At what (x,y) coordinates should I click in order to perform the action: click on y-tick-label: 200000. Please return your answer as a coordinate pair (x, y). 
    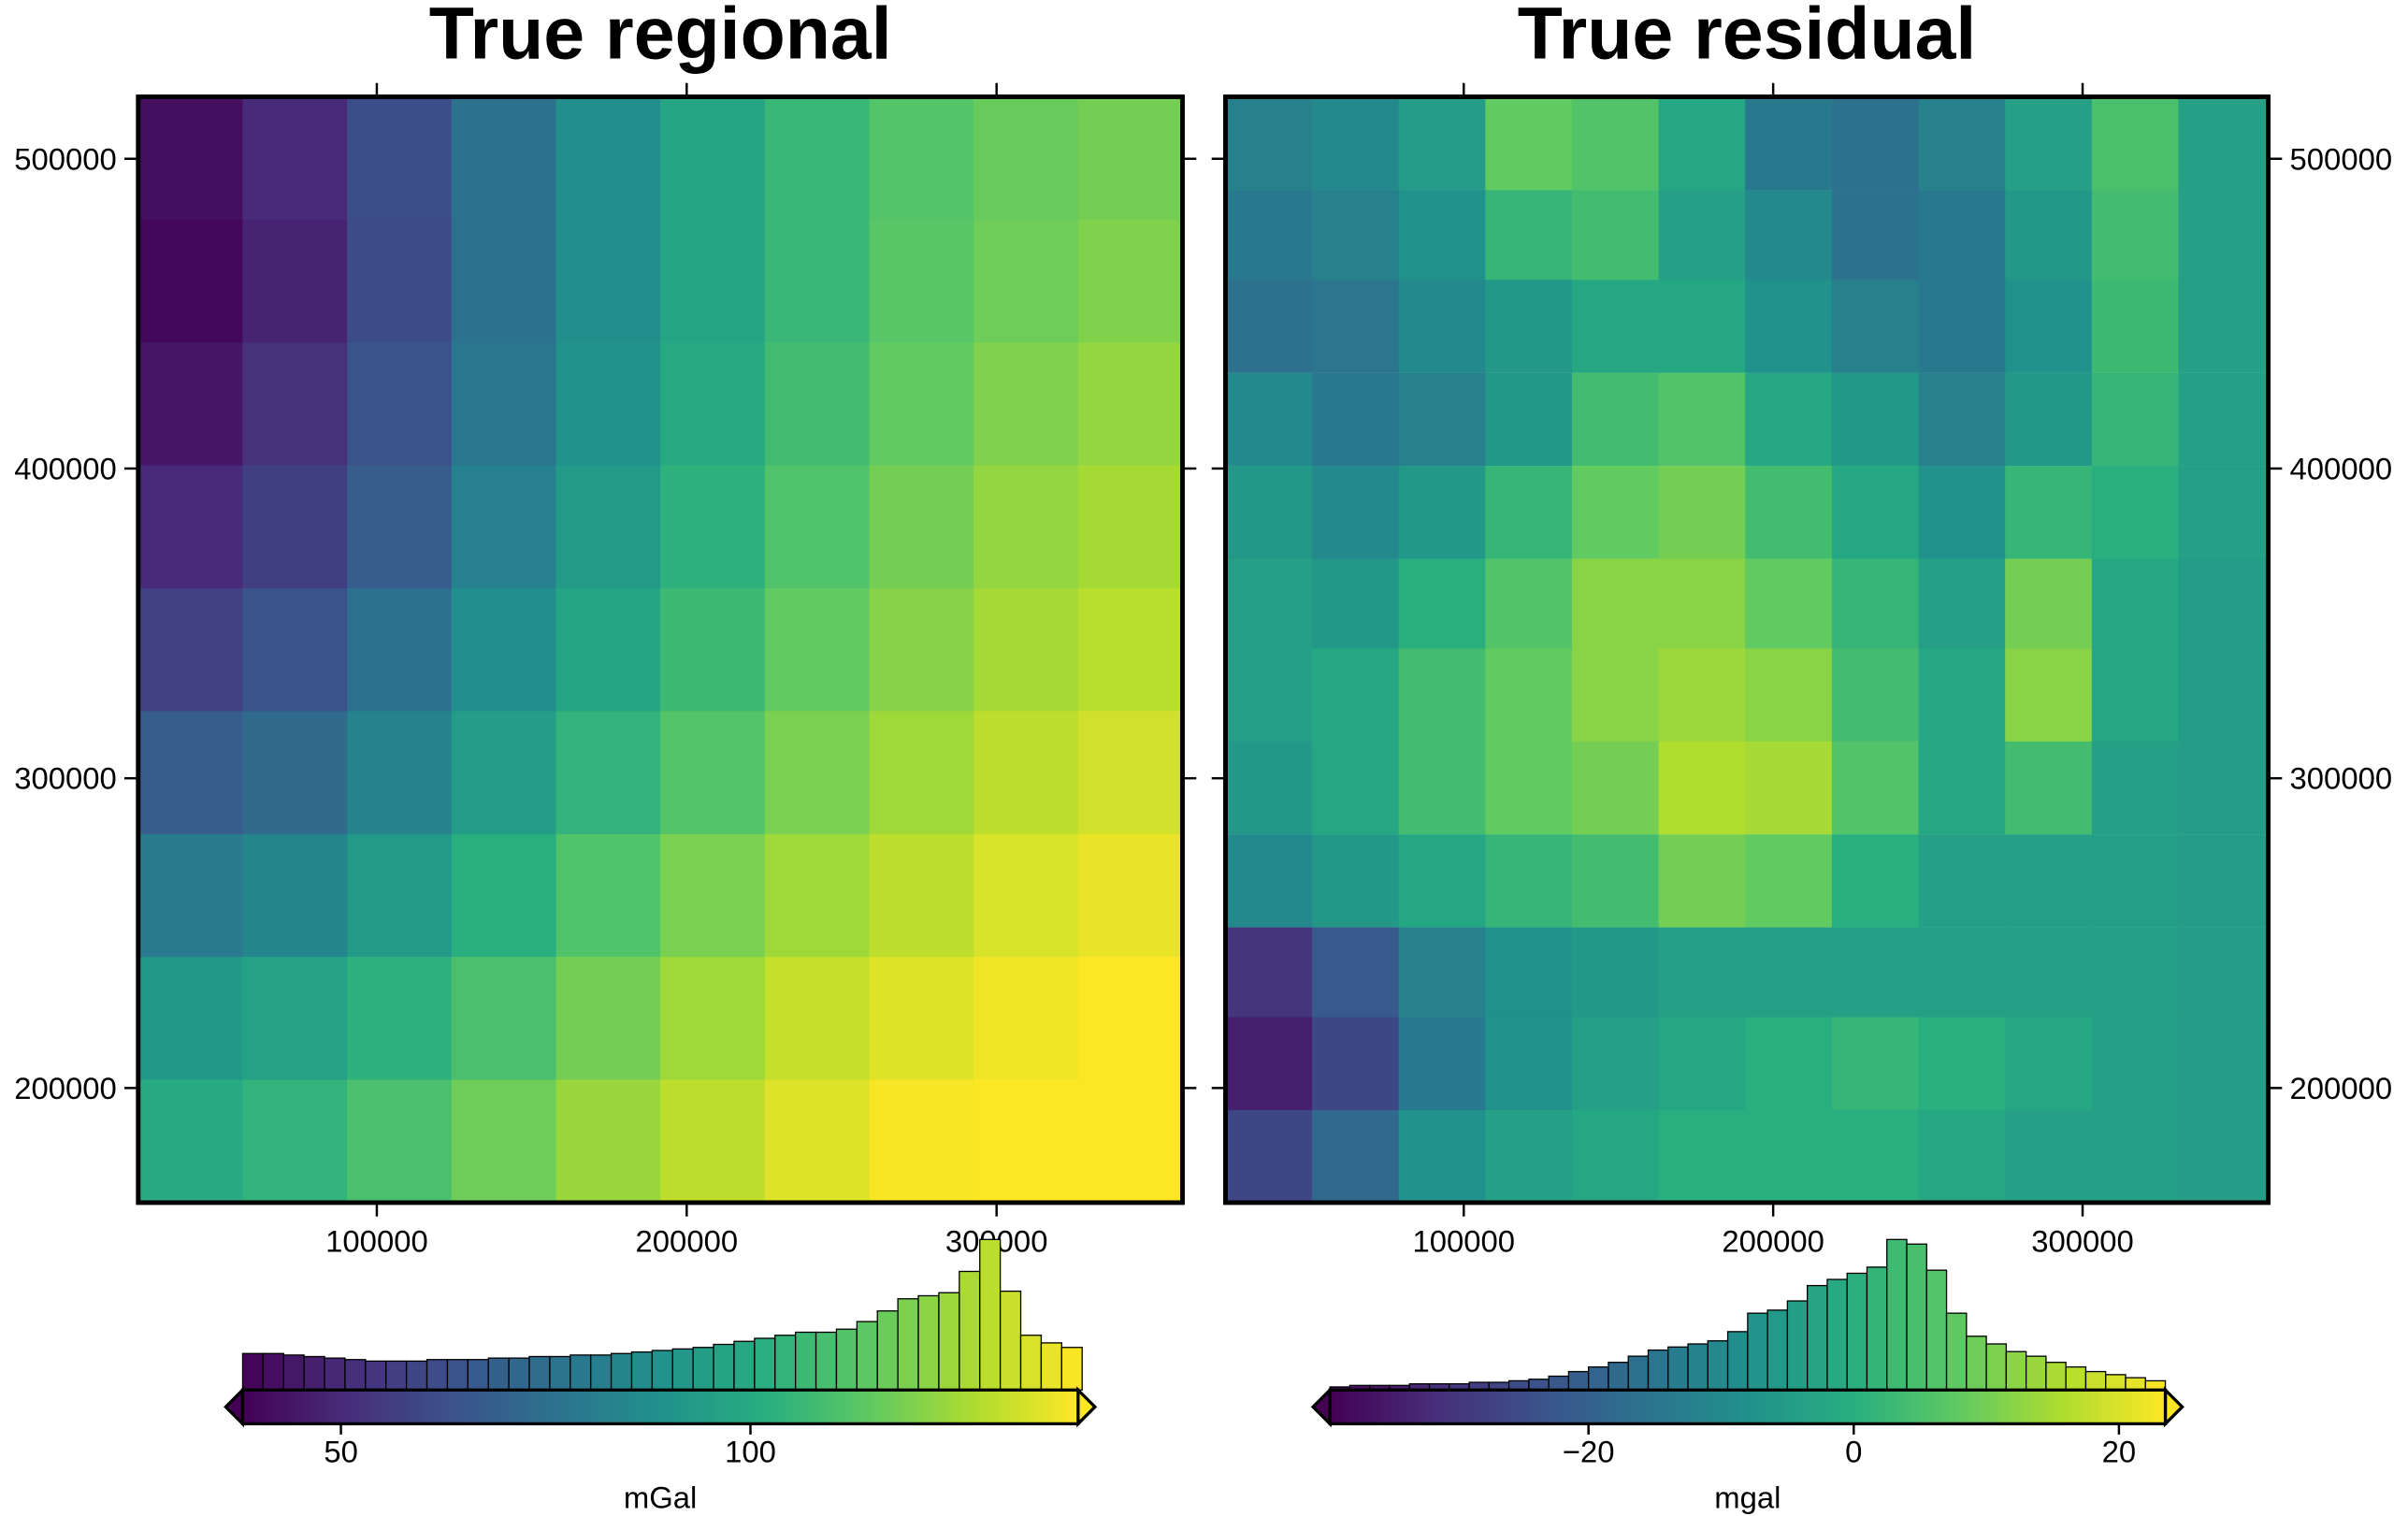
    Looking at the image, I should click on (2341, 1088).